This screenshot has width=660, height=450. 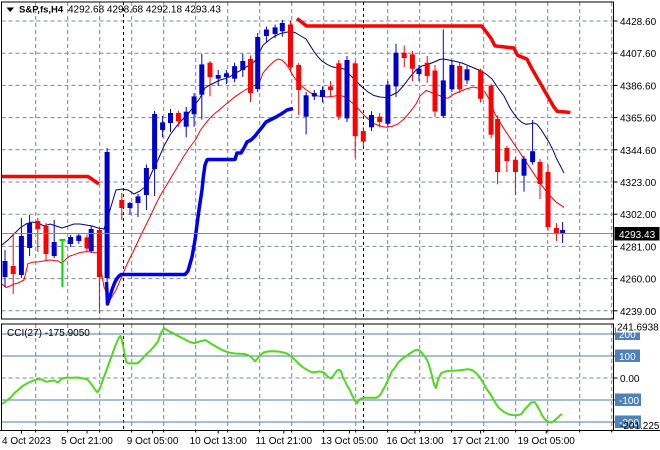 I want to click on svg-text: 10 Oct 13:00, so click(x=219, y=441).